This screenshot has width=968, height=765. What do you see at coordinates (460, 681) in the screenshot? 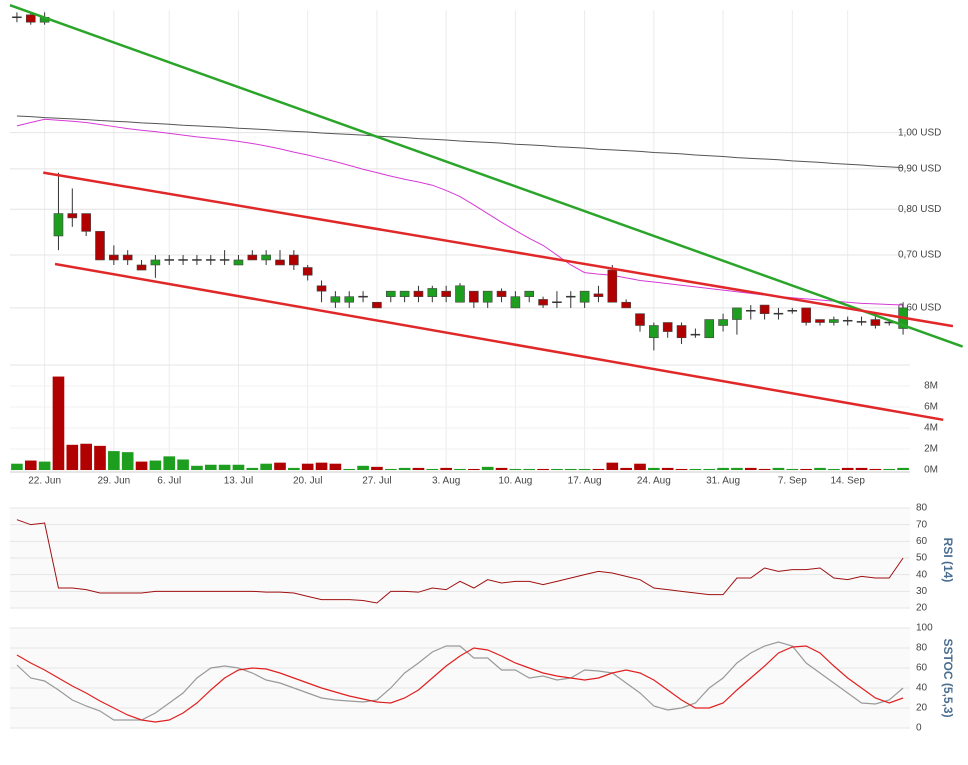
I see `sstoc-line` at bounding box center [460, 681].